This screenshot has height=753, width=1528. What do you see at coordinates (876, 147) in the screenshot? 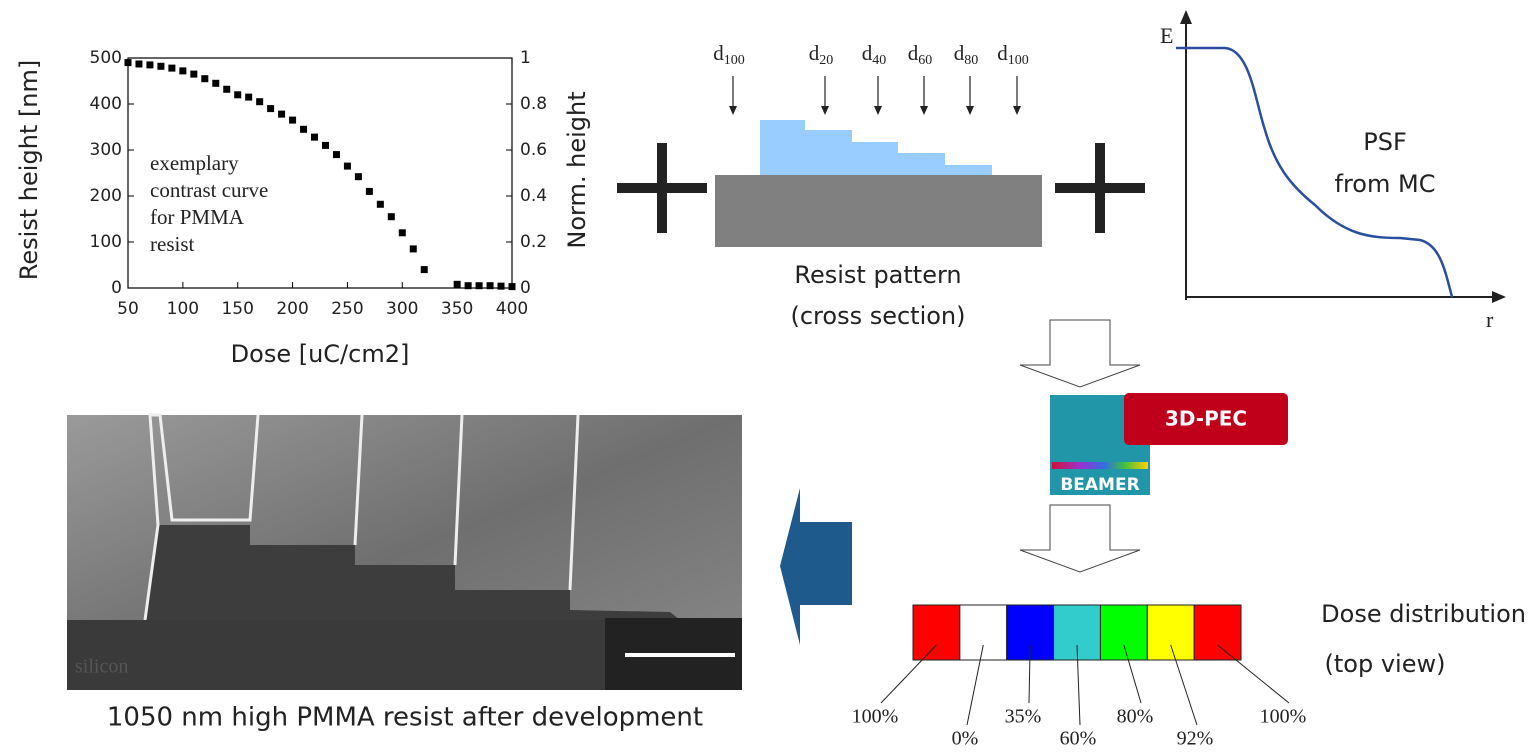
I see `resist-steps` at bounding box center [876, 147].